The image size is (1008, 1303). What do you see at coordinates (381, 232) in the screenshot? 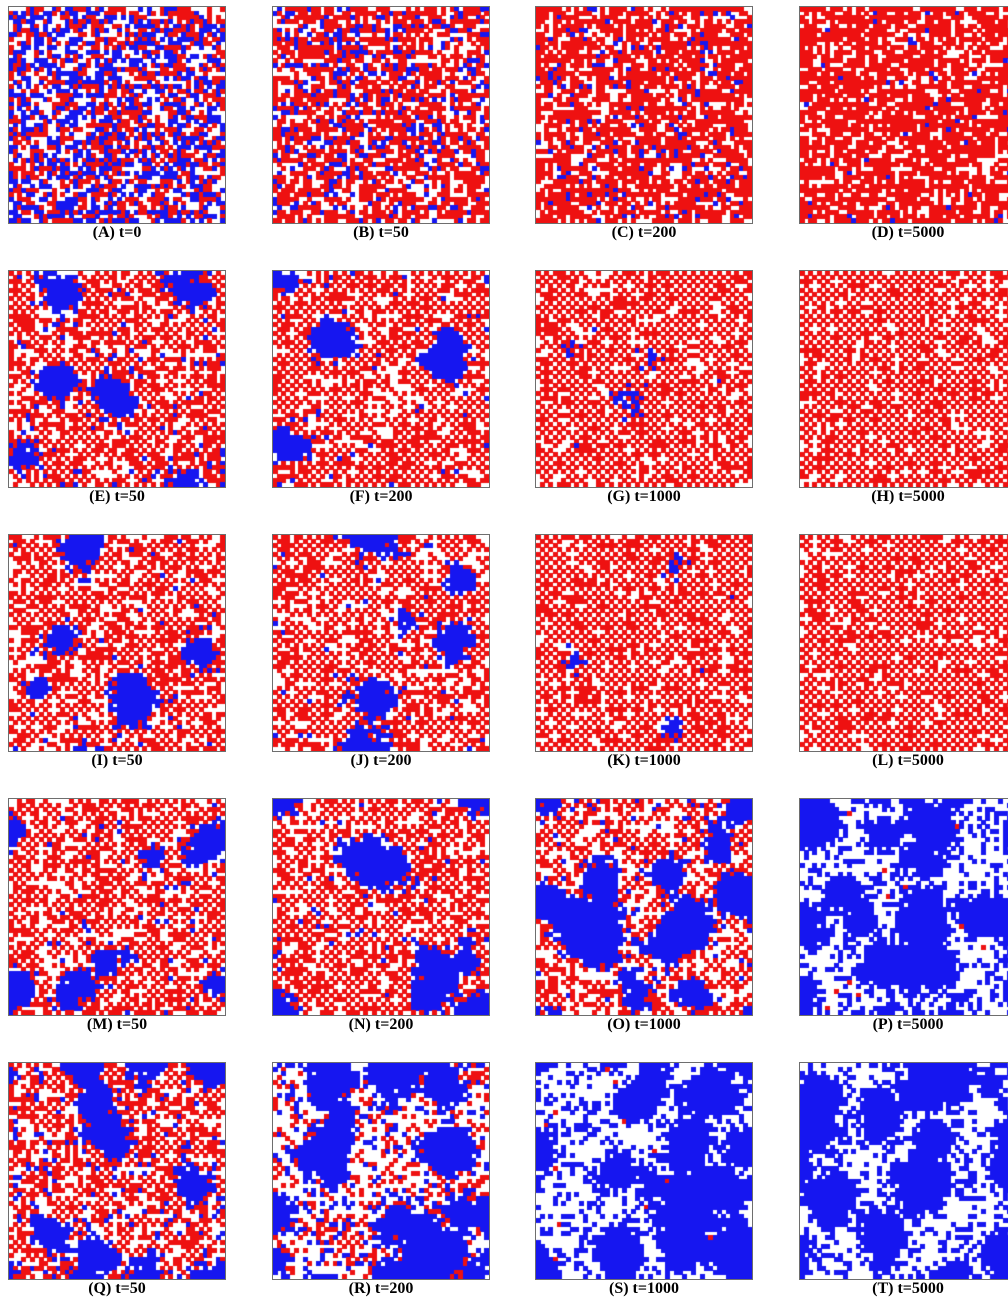
I see `panel-caption-b: (B) t=50` at bounding box center [381, 232].